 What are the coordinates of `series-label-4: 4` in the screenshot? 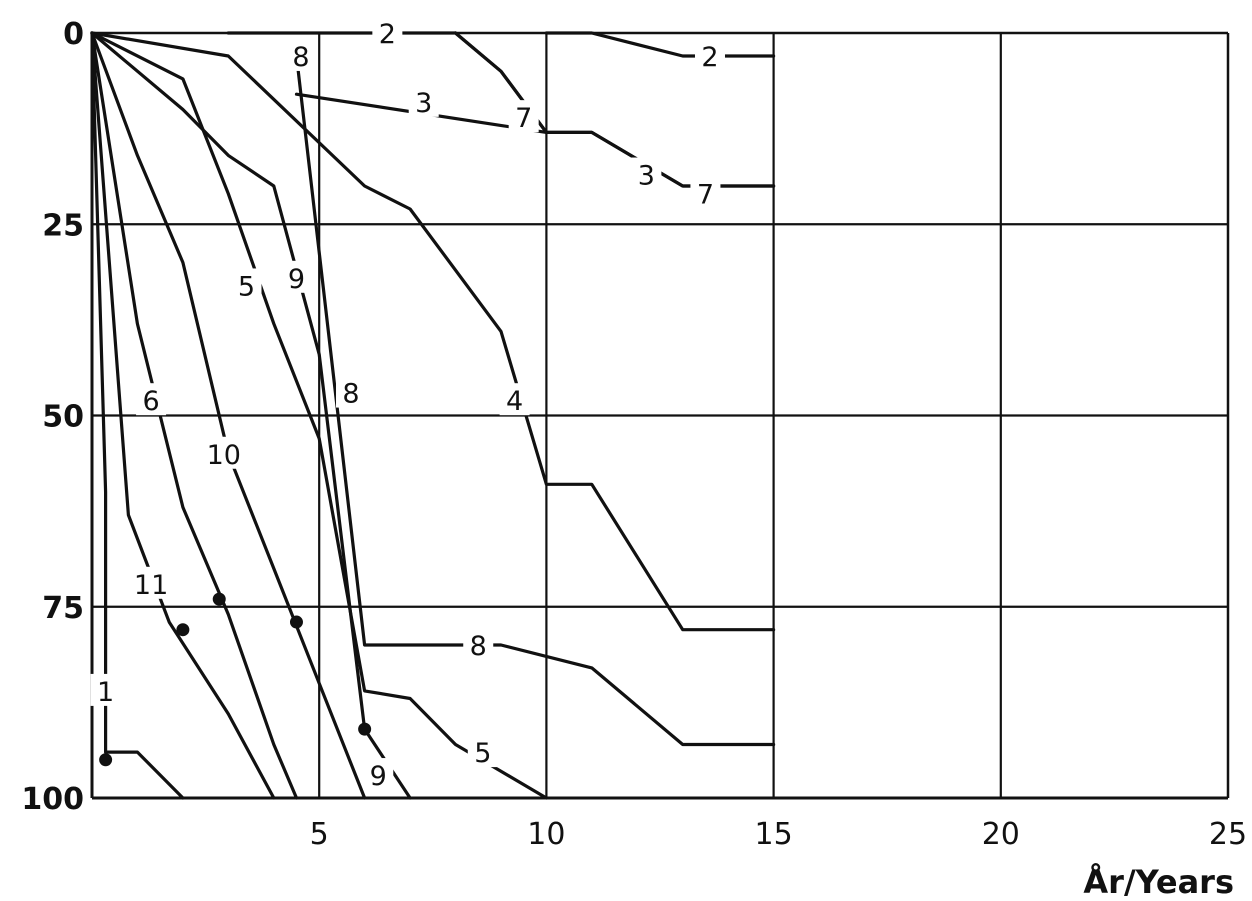 It's located at (514, 401).